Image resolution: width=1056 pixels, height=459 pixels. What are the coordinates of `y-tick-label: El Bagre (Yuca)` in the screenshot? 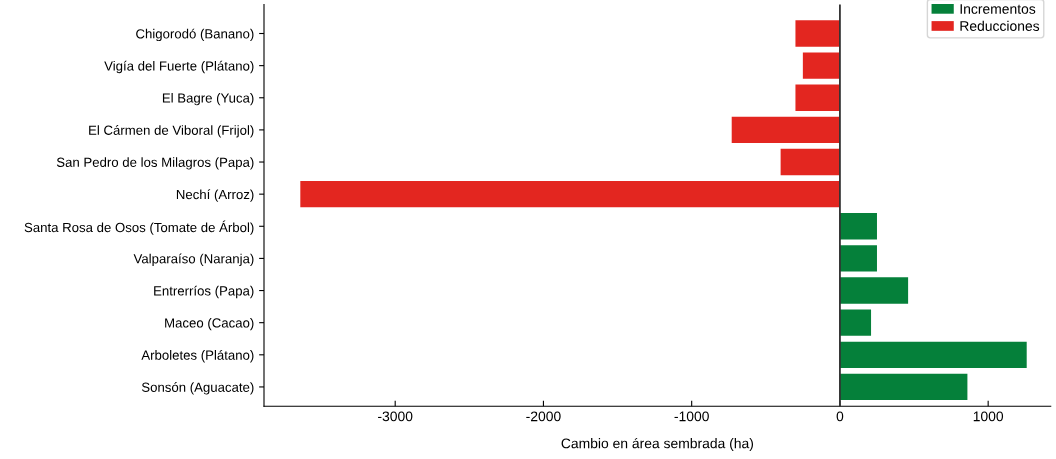 It's located at (208, 99).